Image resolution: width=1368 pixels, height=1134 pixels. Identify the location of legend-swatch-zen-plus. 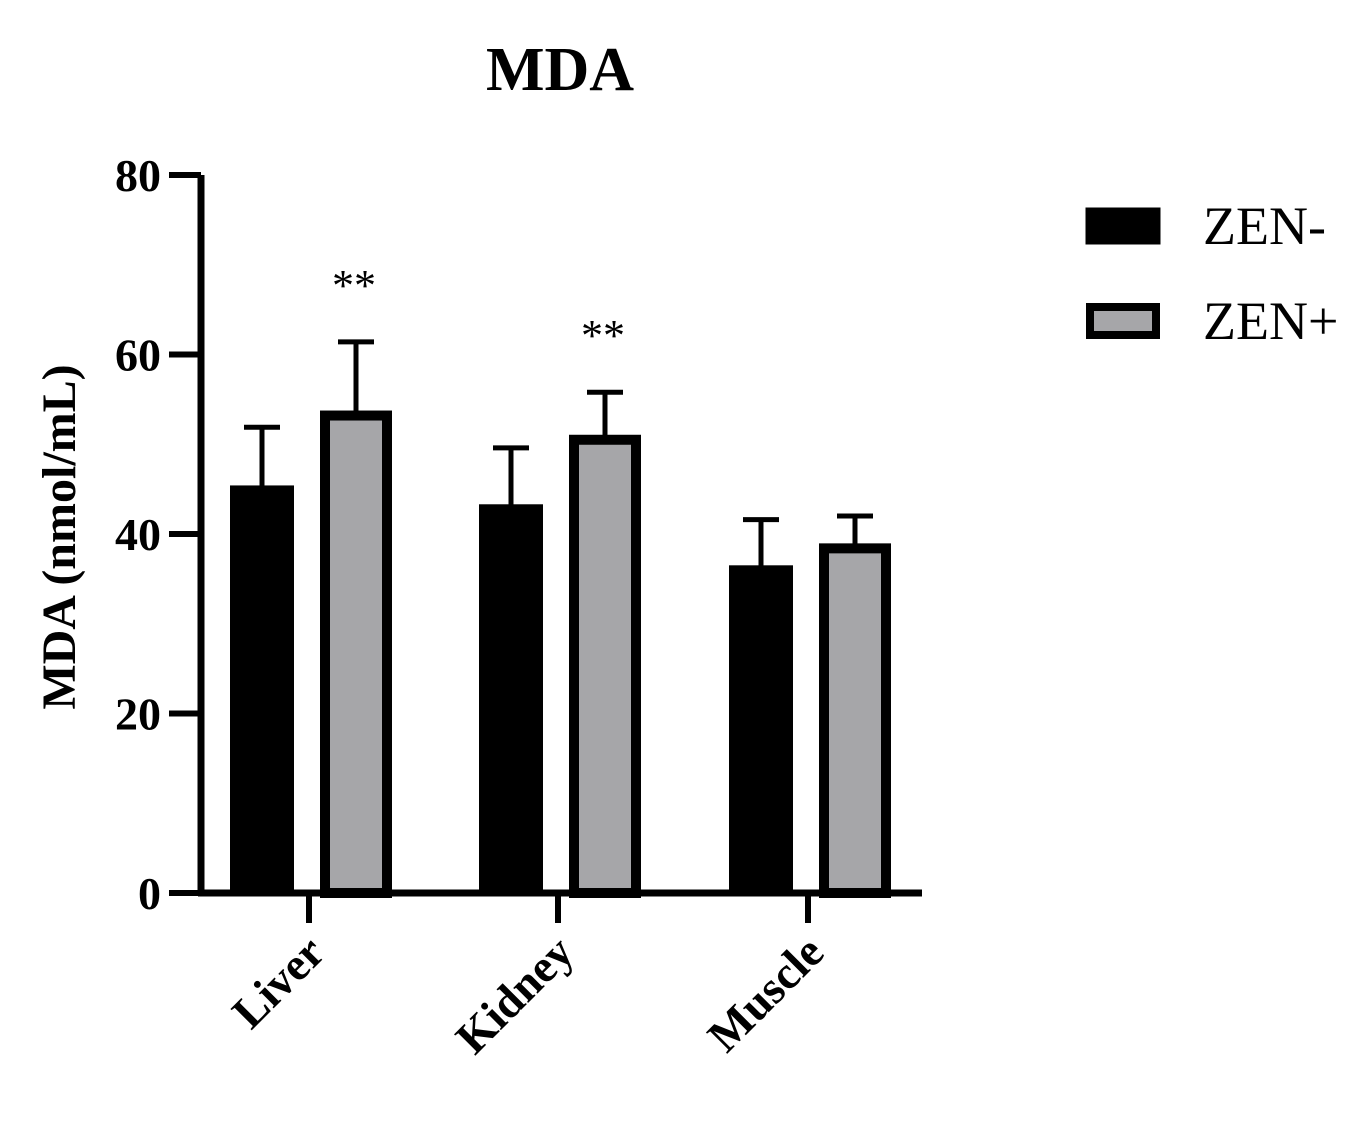
(1123, 321).